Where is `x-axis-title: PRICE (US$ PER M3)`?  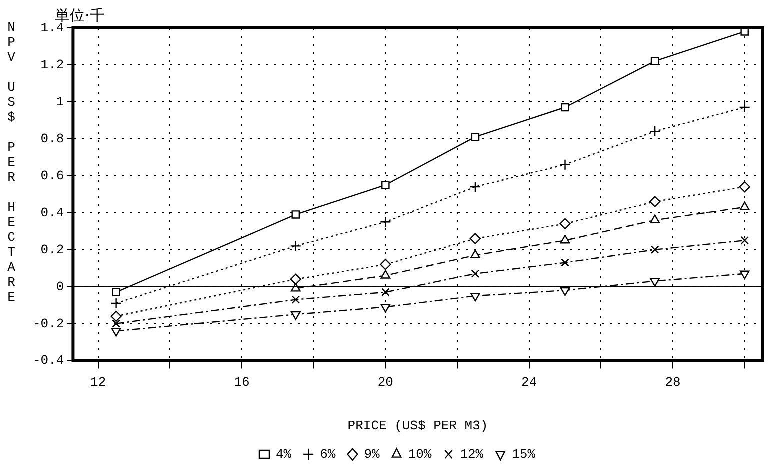
x-axis-title: PRICE (US$ PER M3) is located at coordinates (418, 426).